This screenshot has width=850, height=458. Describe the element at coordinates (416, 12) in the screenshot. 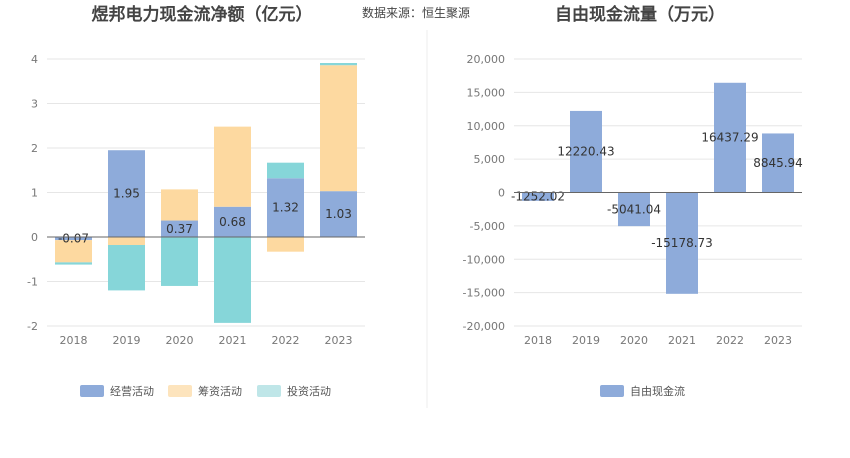

I see `data-source-label: 数据来源：恒生聚源` at that location.